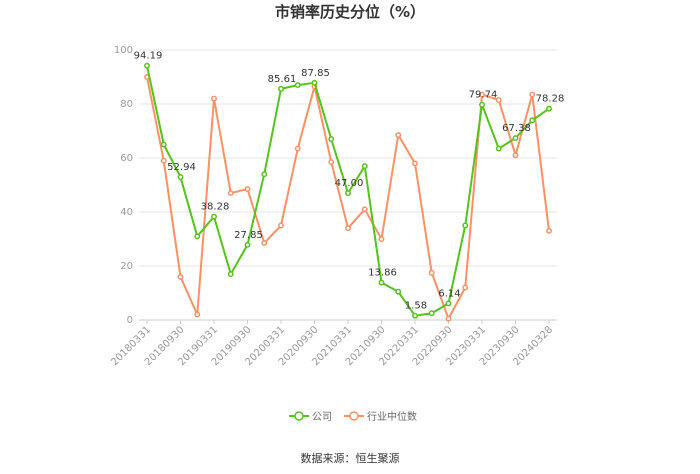  Describe the element at coordinates (322, 417) in the screenshot. I see `legend-label: 公司` at that location.